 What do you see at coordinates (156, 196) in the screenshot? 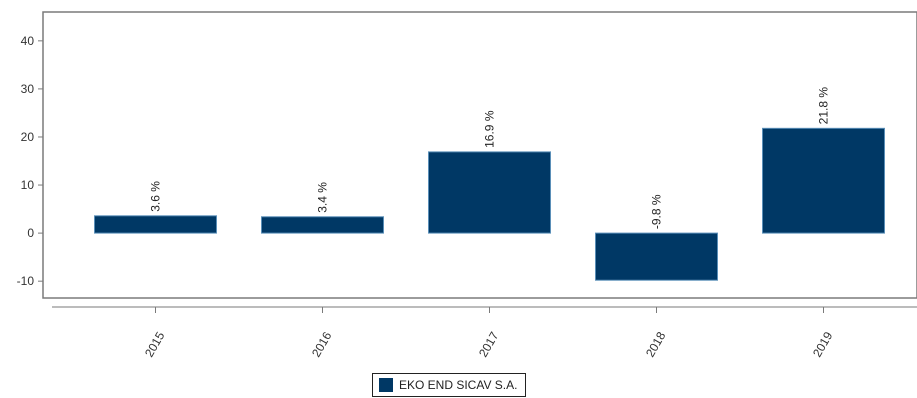
I see `data-label-2015: 3.6 %` at bounding box center [156, 196].